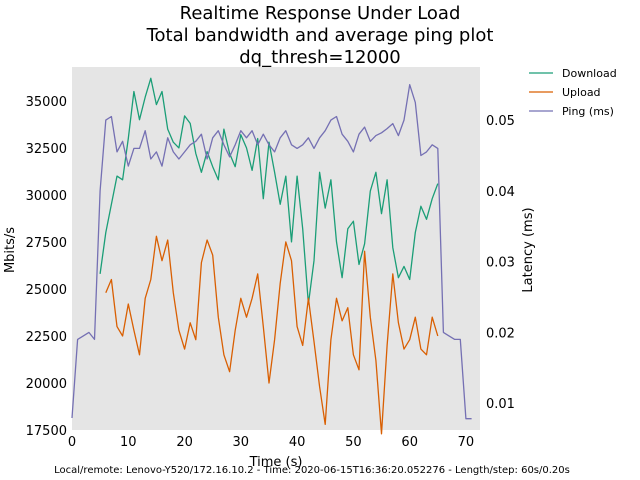 The height and width of the screenshot is (480, 640). Describe the element at coordinates (500, 333) in the screenshot. I see `y-right-tick-label: 0.02` at that location.